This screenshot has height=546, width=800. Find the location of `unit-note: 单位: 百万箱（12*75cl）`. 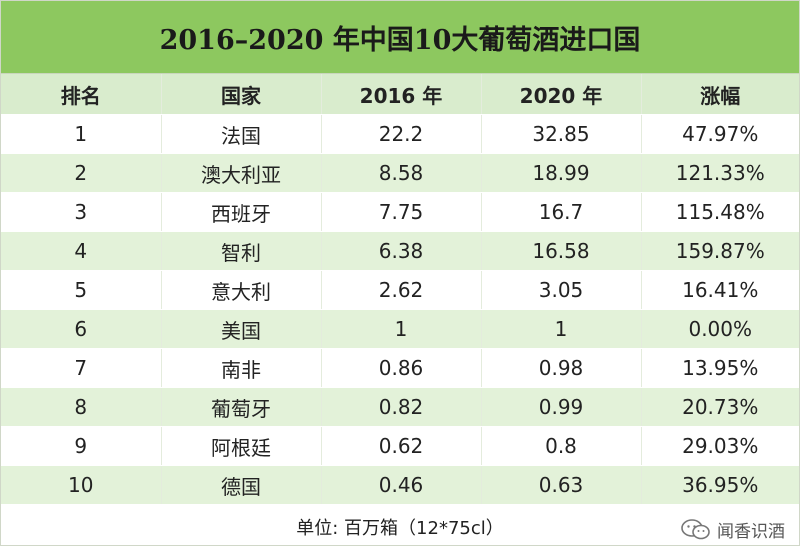

unit-note: 单位: 百万箱（12*75cl） is located at coordinates (400, 527).